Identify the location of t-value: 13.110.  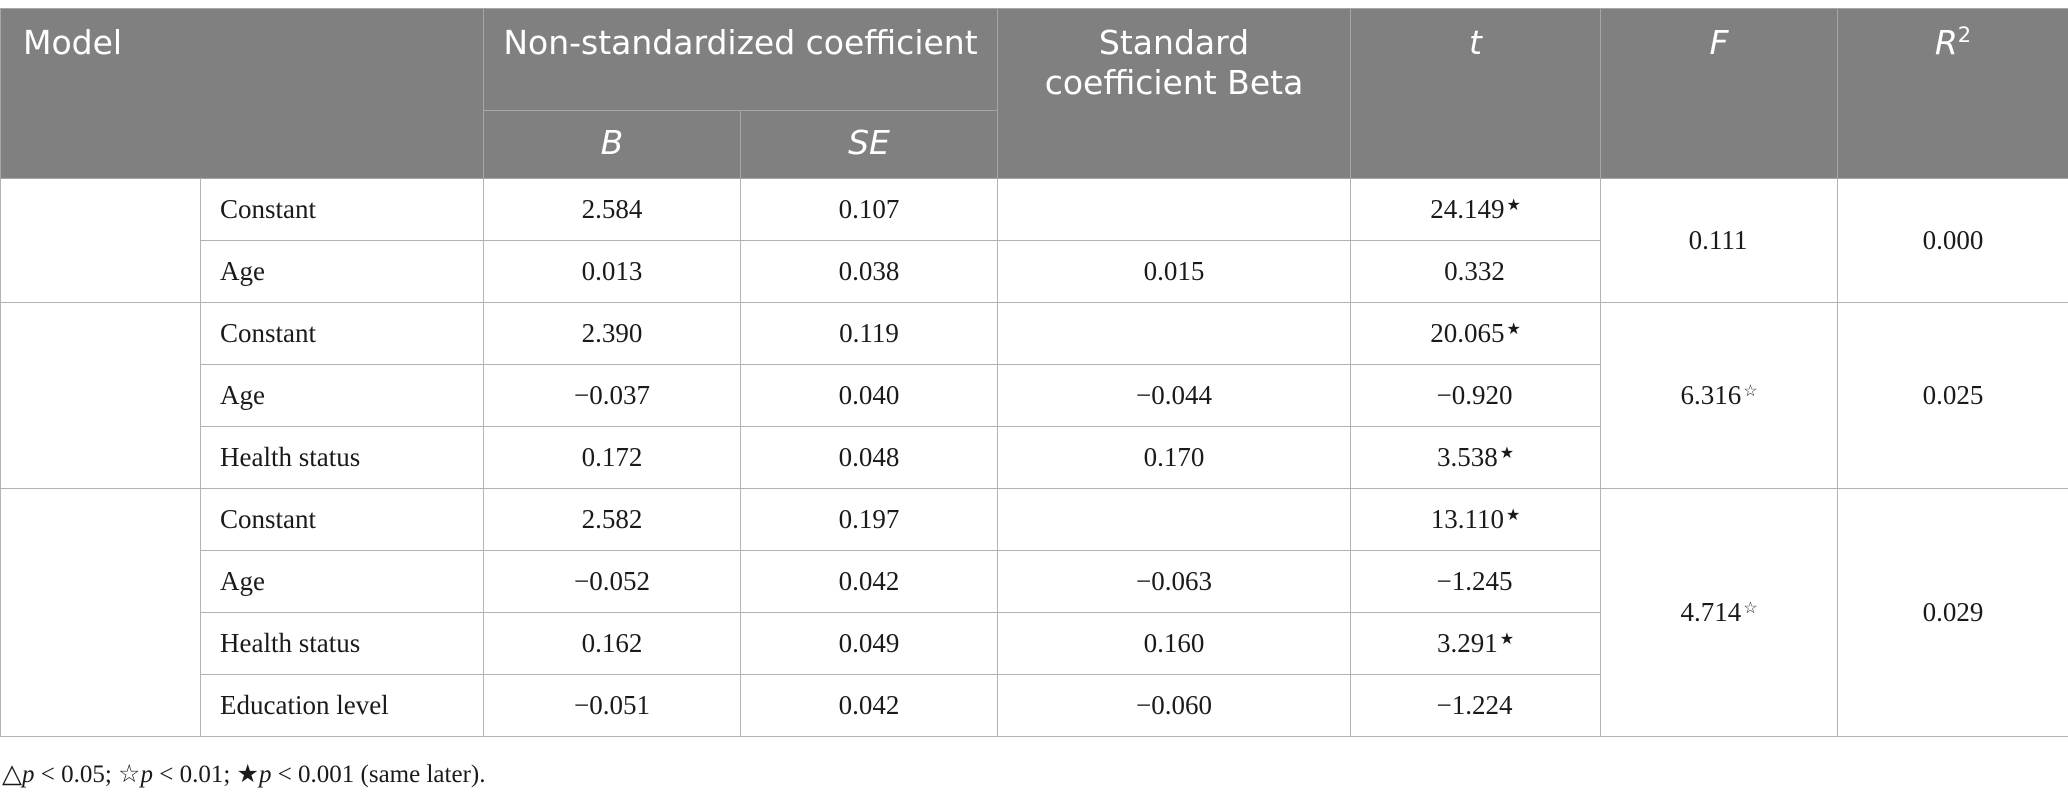
(1467, 519).